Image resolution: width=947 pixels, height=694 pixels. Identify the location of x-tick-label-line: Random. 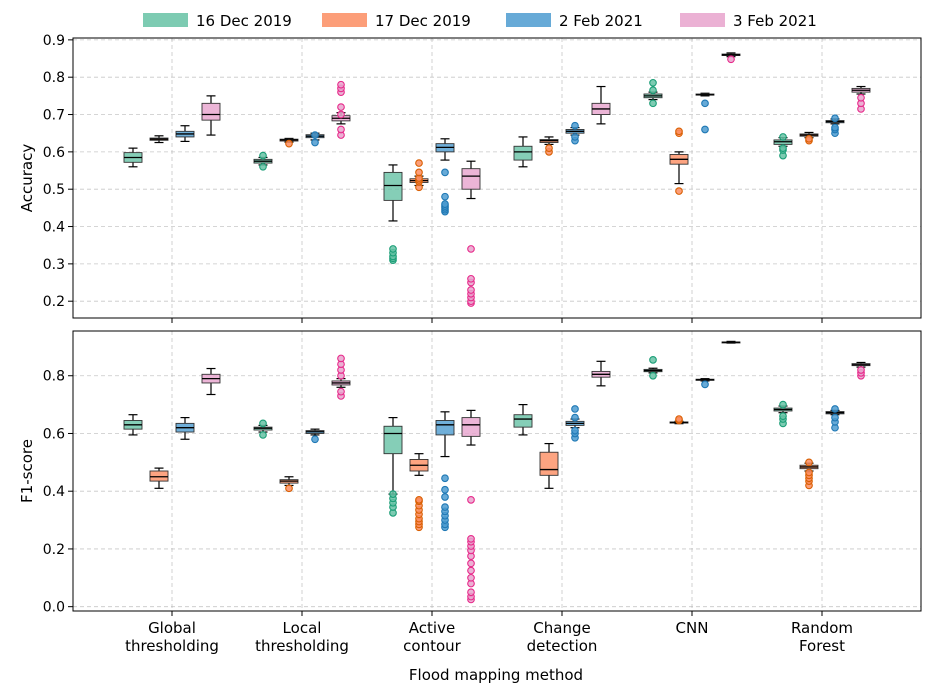
(822, 628).